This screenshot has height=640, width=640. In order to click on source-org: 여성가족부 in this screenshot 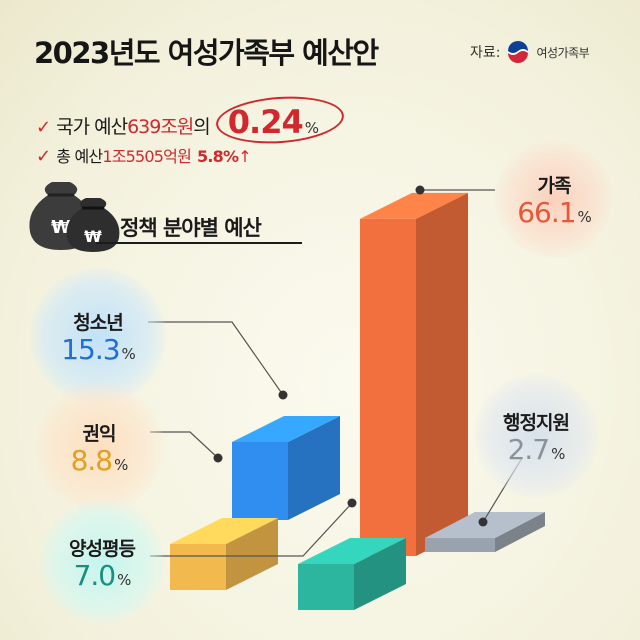, I will do `click(563, 52)`.